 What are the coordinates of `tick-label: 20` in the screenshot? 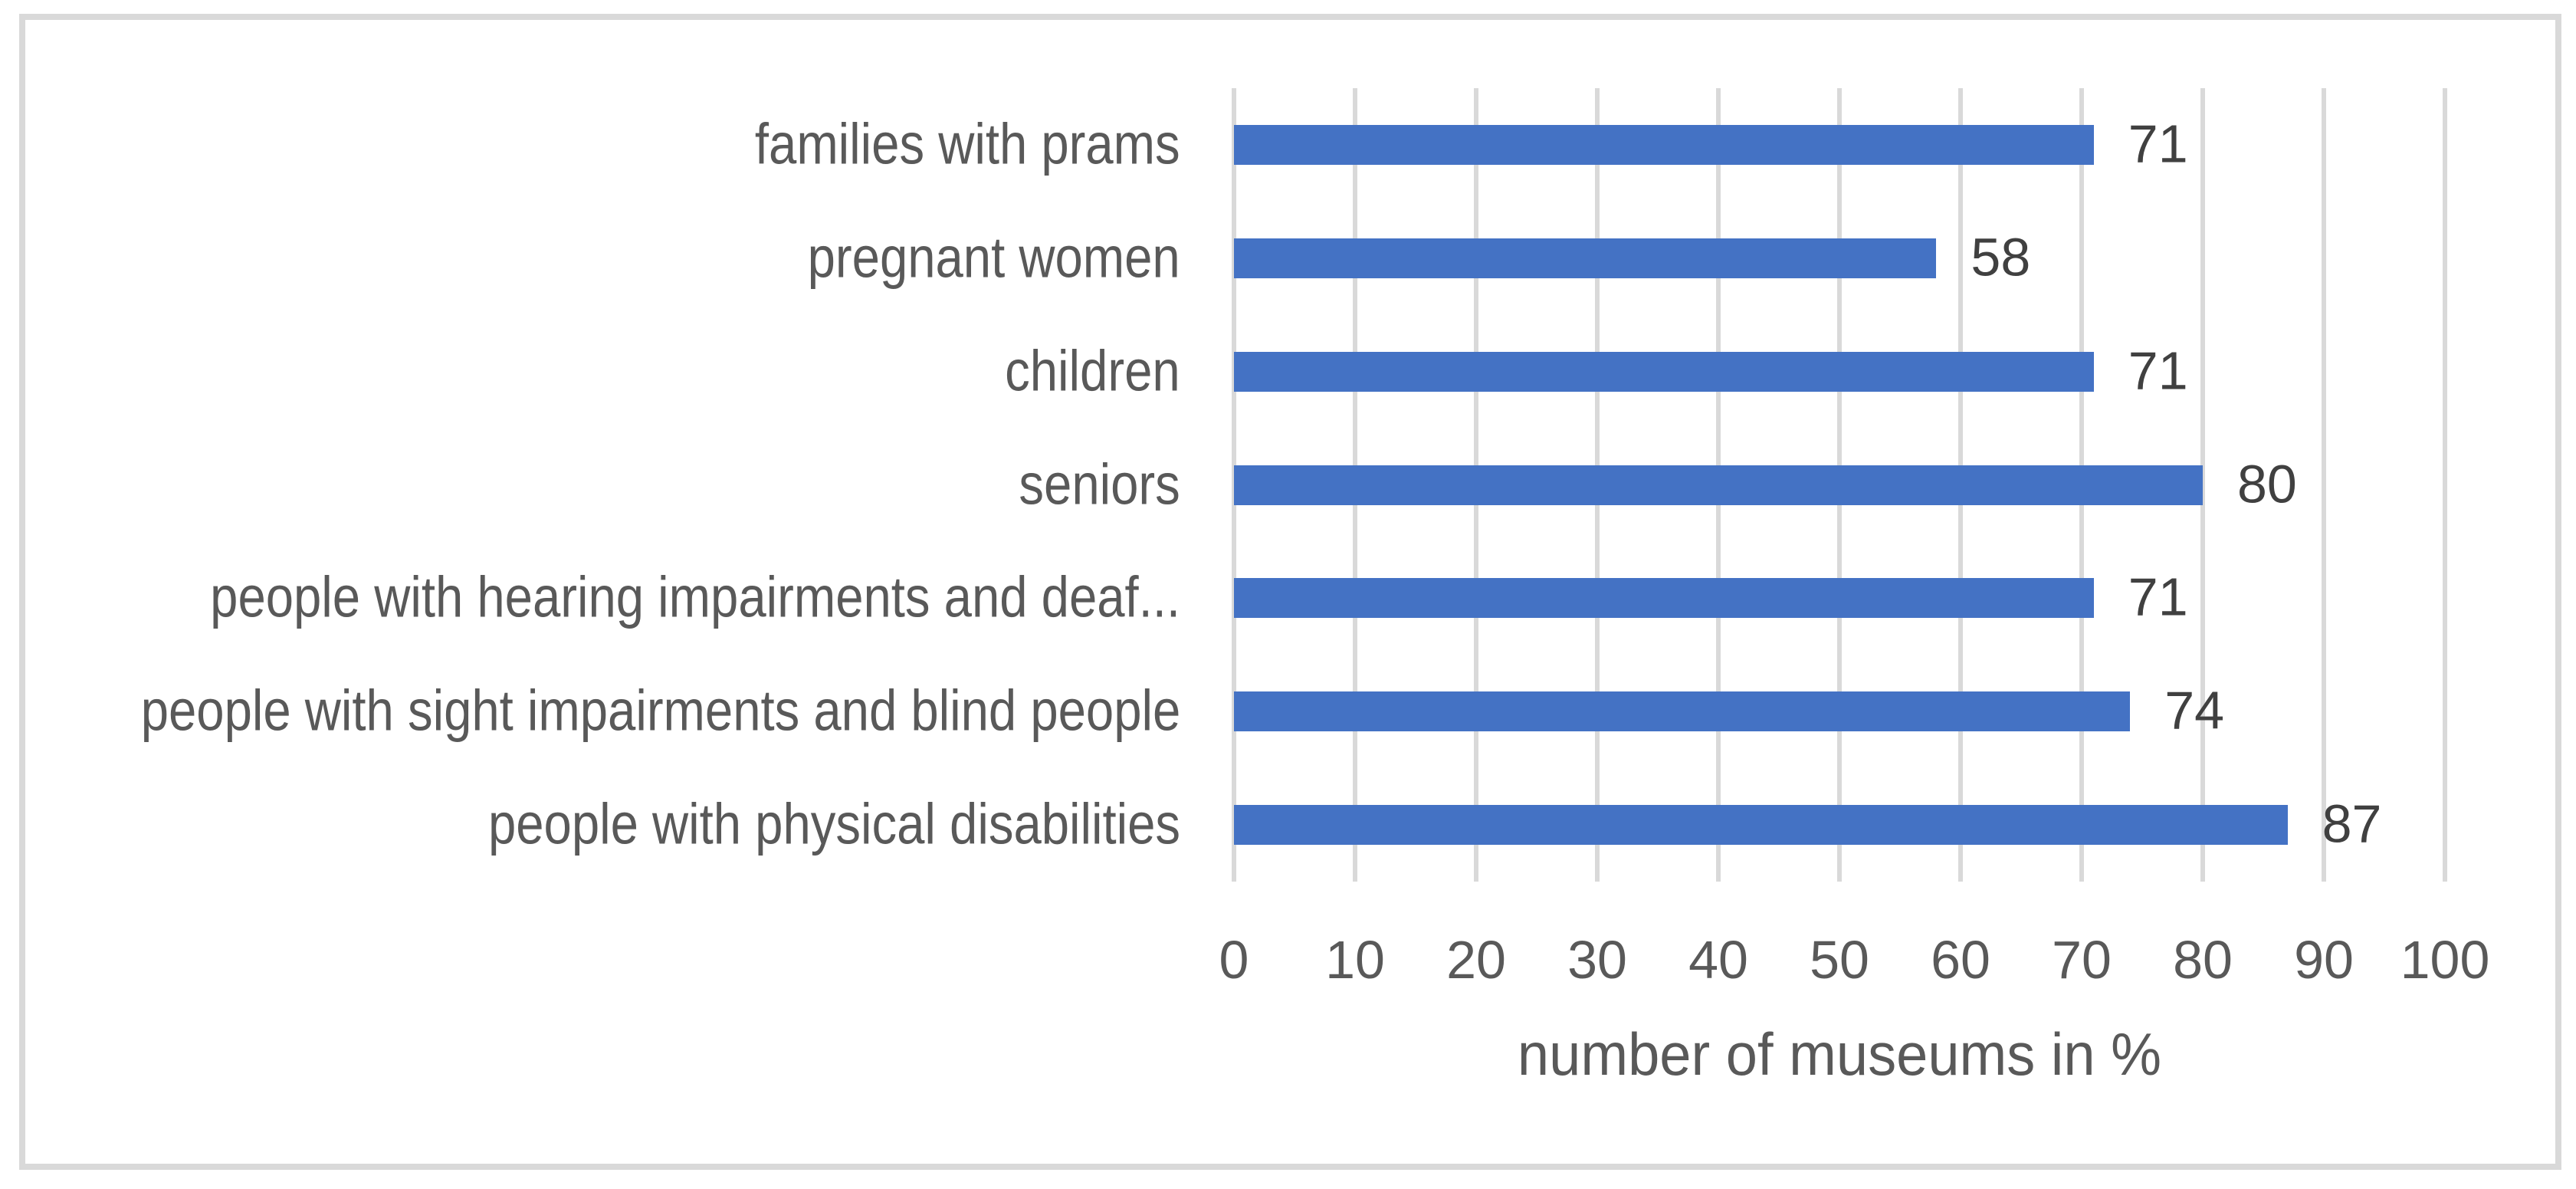 It's located at (1476, 960).